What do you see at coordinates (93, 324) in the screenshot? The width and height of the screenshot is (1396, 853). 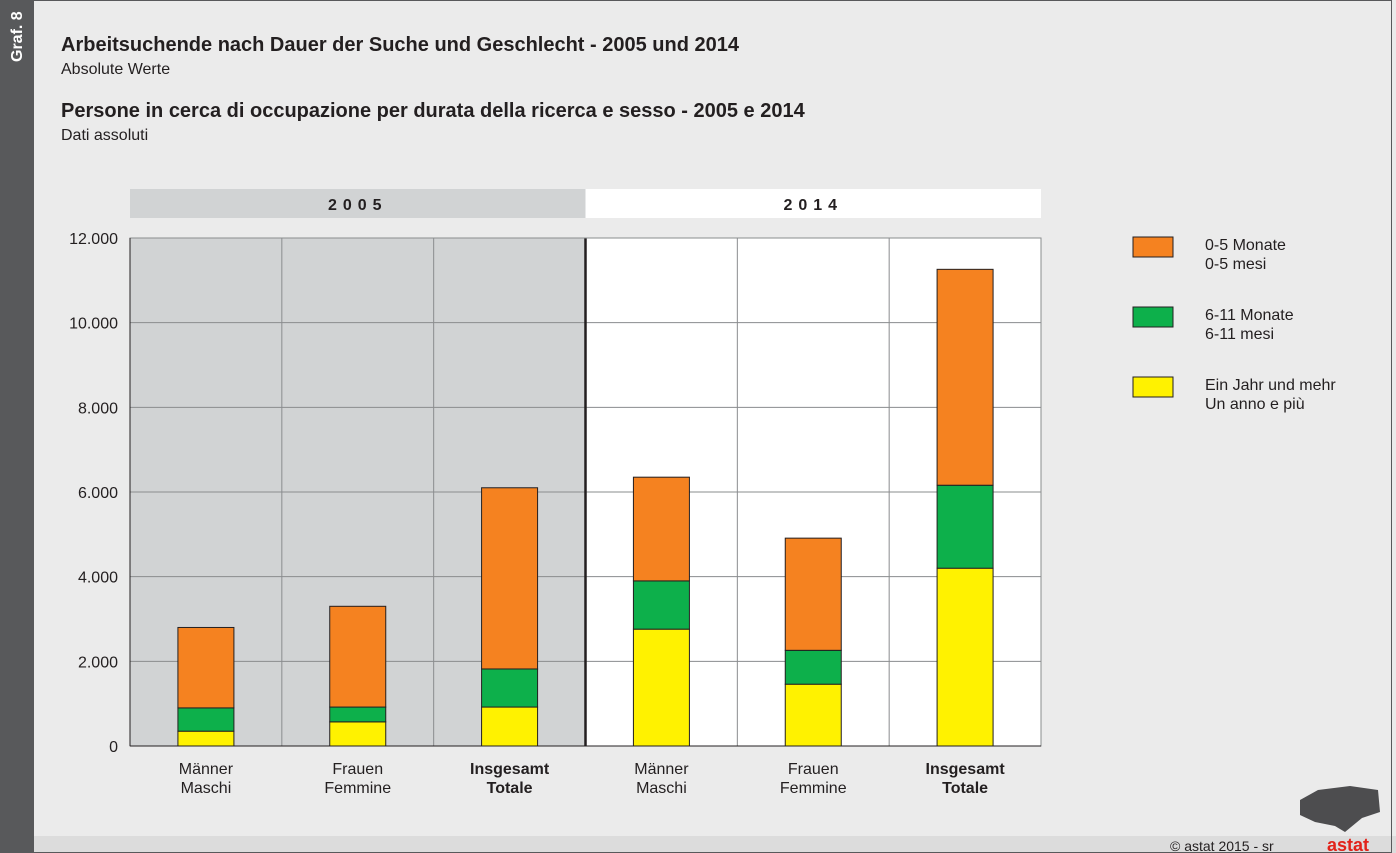 I see `y-tick-label: 10.000` at bounding box center [93, 324].